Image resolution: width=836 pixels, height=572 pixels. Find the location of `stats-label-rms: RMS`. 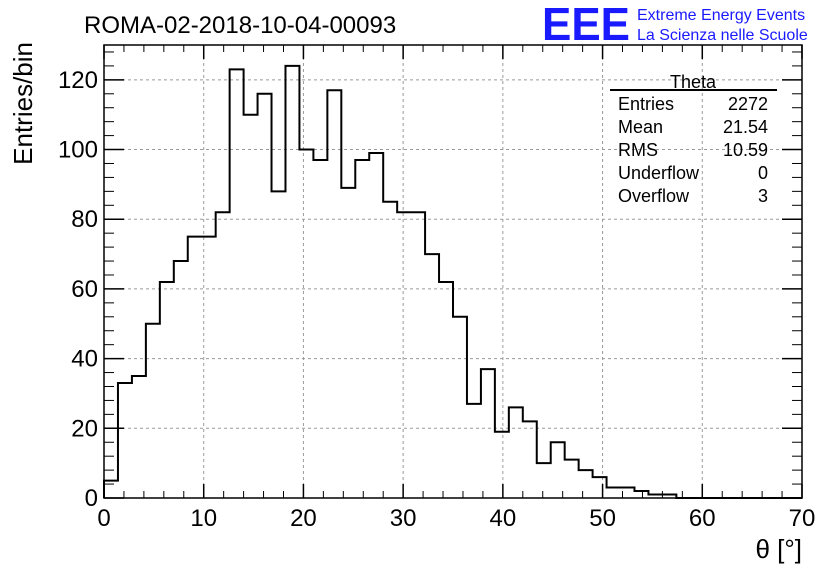

stats-label-rms: RMS is located at coordinates (638, 150).